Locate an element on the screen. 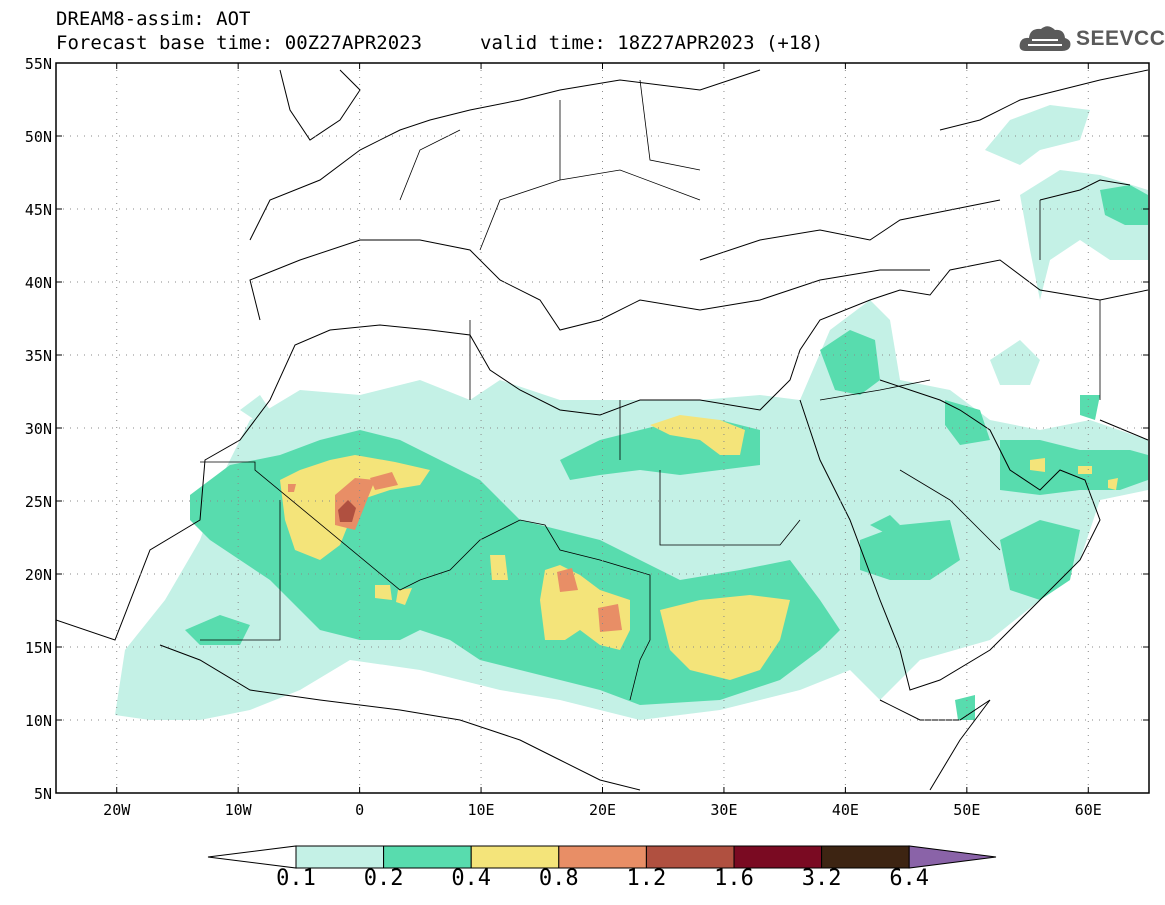 Image resolution: width=1165 pixels, height=905 pixels. lat-tick-label: 50N is located at coordinates (38, 137).